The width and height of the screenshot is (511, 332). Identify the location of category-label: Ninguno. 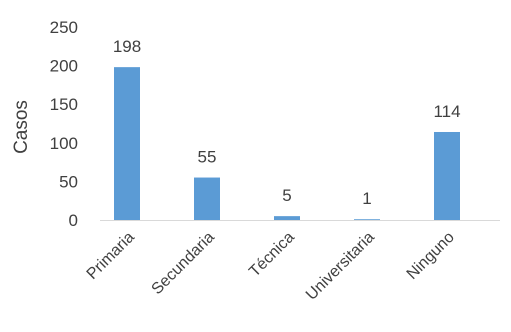
(431, 256).